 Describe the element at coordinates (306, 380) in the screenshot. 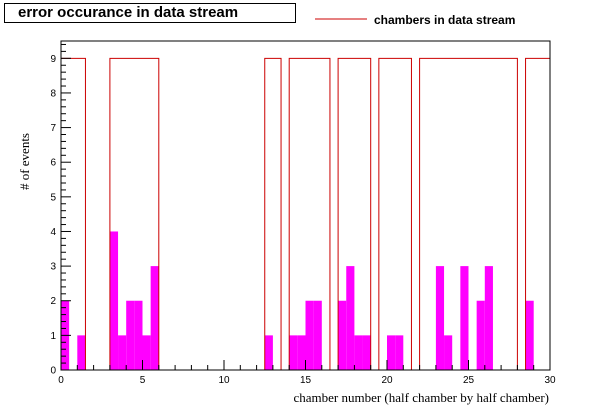

I see `x-tick-label: 15` at that location.